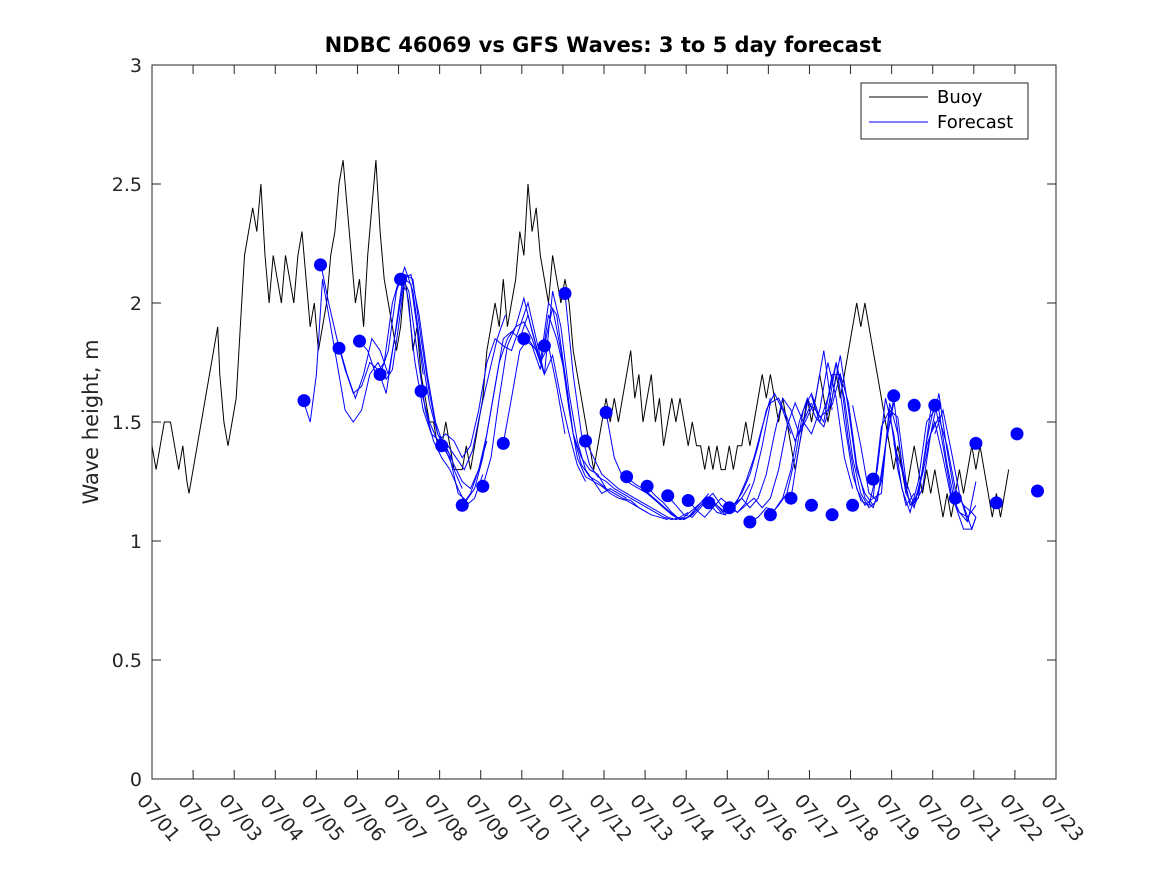 This screenshot has width=1167, height=875. I want to click on x-tick-label: 07/08, so click(446, 818).